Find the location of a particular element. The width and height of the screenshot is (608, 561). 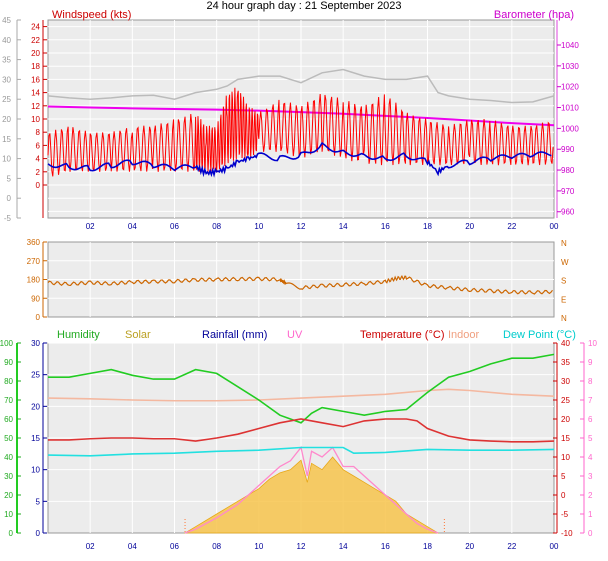

uv-tick-label: 7 is located at coordinates (590, 400).